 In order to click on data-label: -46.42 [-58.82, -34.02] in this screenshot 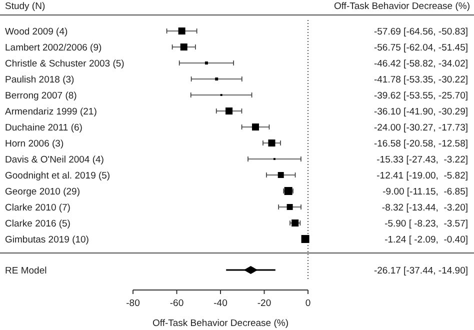, I will do `click(421, 64)`.